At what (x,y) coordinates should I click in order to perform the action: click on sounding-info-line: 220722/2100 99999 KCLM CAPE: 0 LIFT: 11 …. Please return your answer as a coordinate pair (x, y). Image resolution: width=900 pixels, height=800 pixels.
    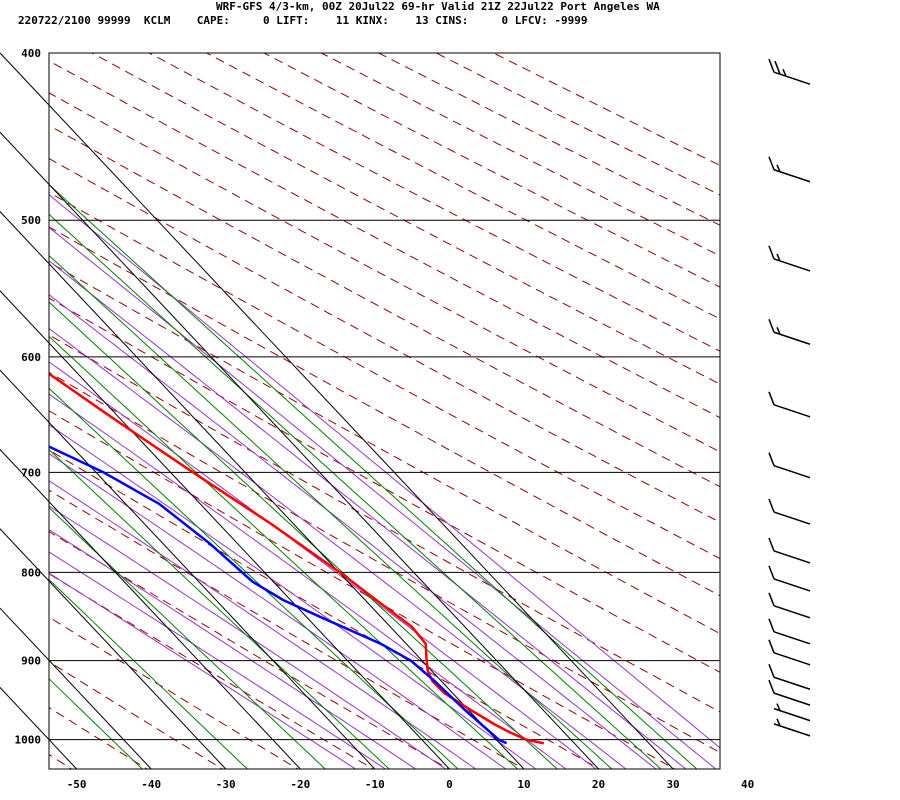
    Looking at the image, I should click on (303, 20).